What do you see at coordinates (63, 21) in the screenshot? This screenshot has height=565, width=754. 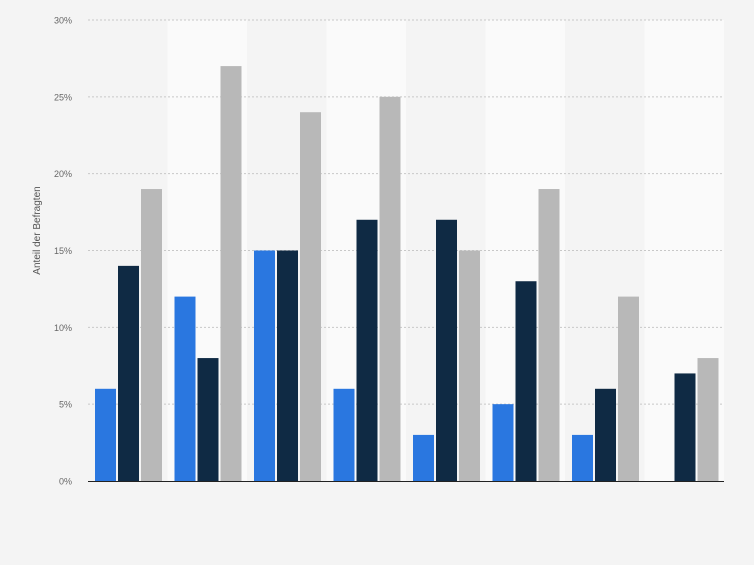 I see `y-tick-label: 30%` at bounding box center [63, 21].